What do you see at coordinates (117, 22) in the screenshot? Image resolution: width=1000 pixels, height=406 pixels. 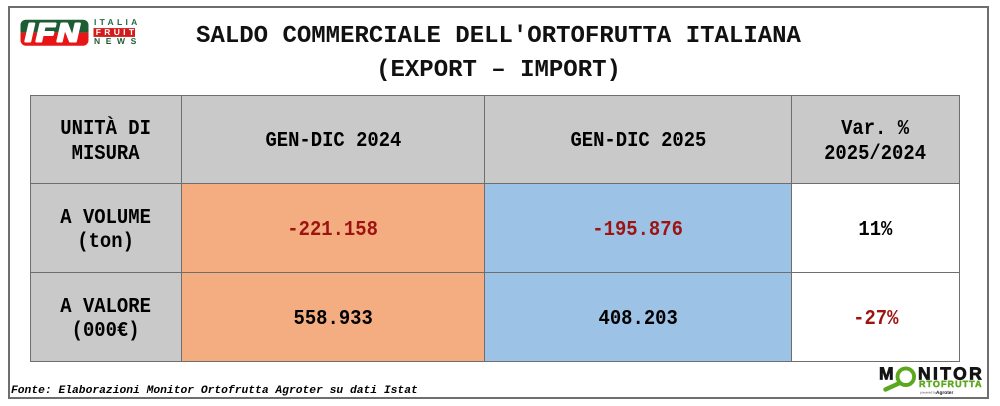 I see `svg-text: ITALIA` at bounding box center [117, 22].